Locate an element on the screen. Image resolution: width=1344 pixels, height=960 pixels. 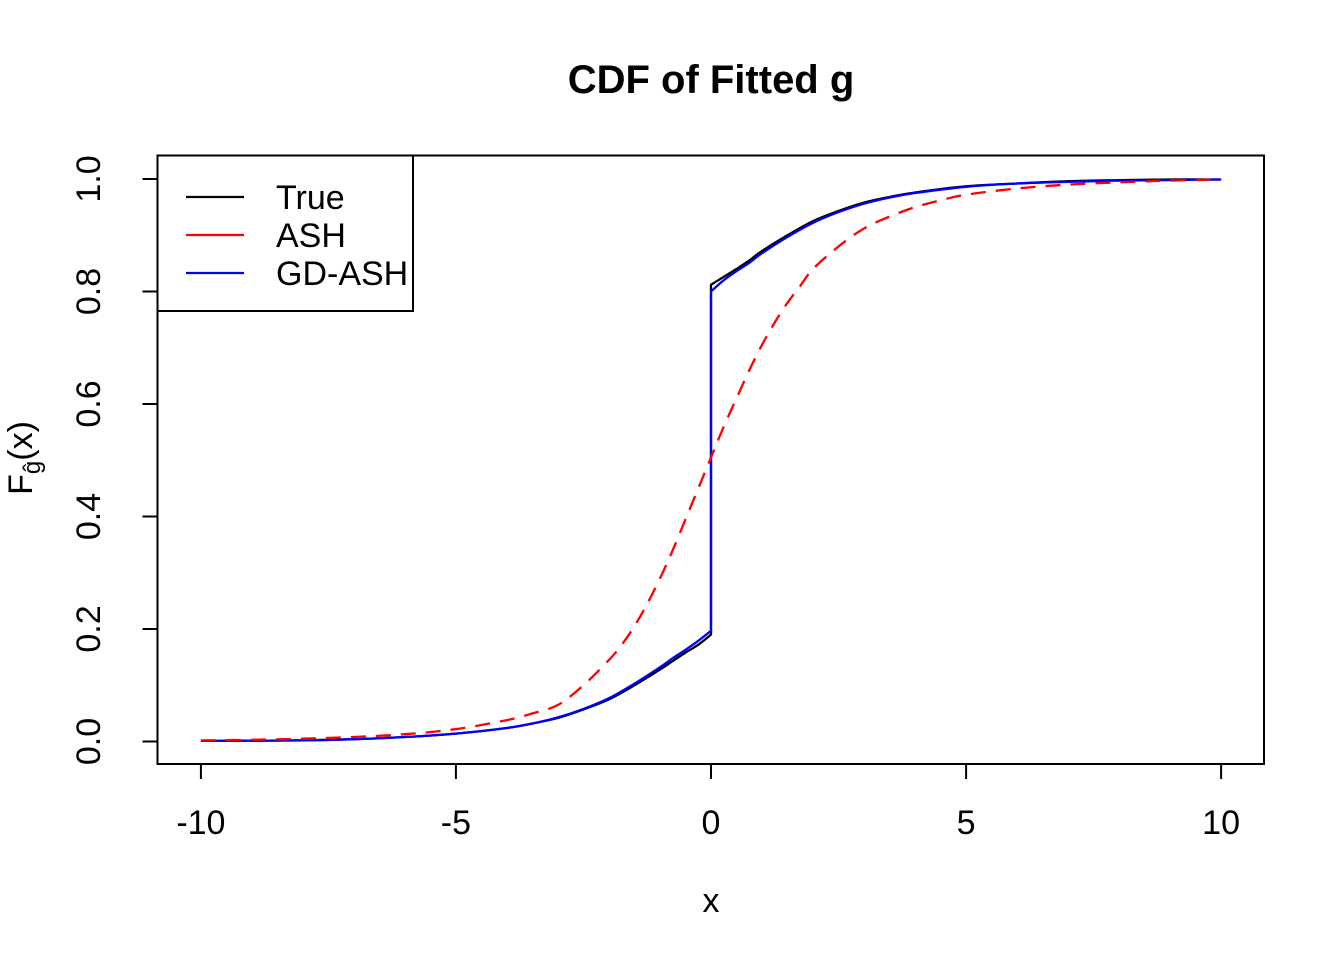
y-axis-label-subscript: ĝ is located at coordinates (32, 467).